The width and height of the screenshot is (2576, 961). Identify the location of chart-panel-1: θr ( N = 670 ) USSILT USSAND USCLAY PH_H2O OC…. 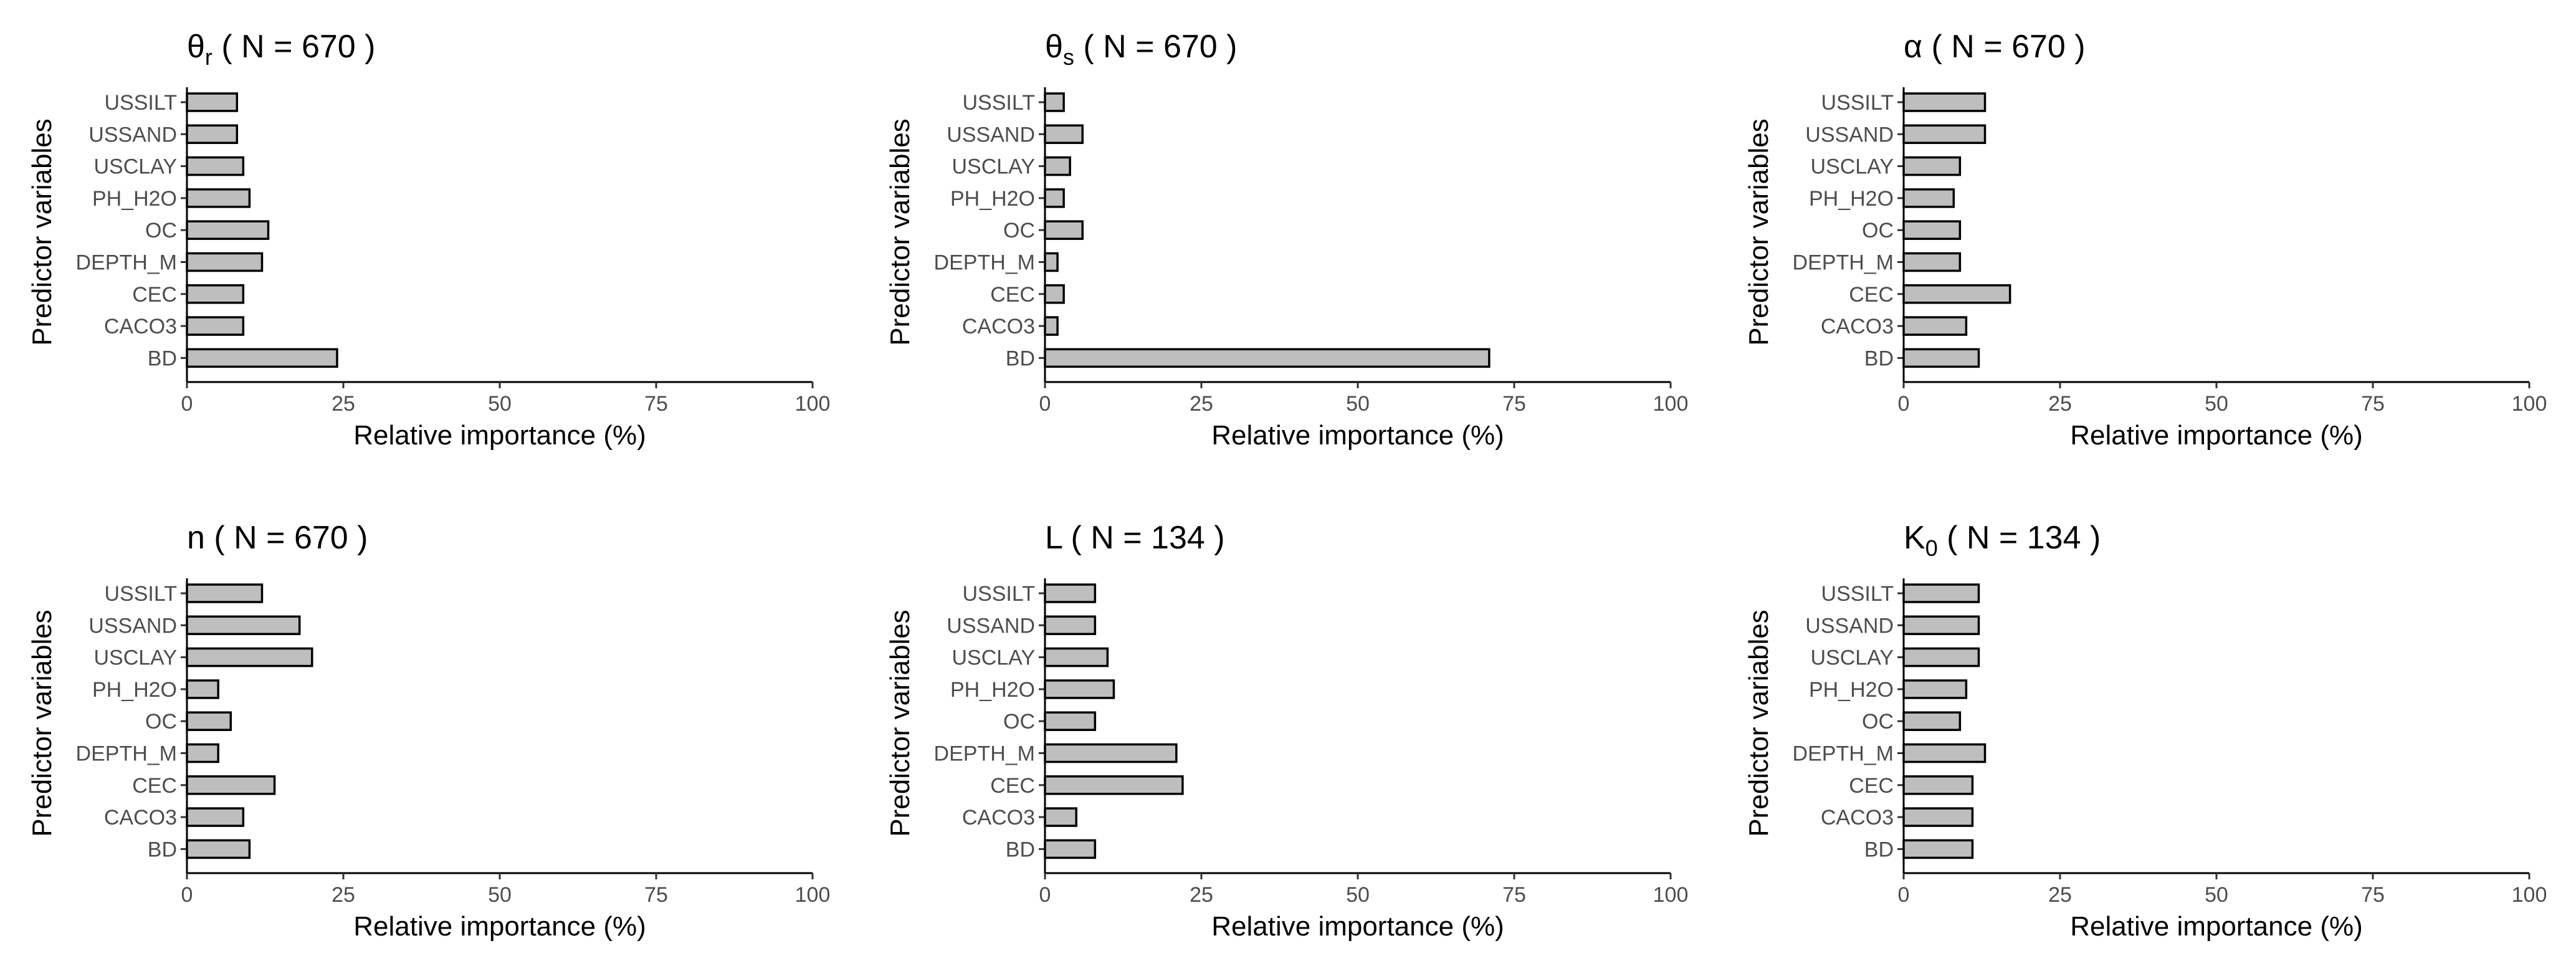
(429, 240).